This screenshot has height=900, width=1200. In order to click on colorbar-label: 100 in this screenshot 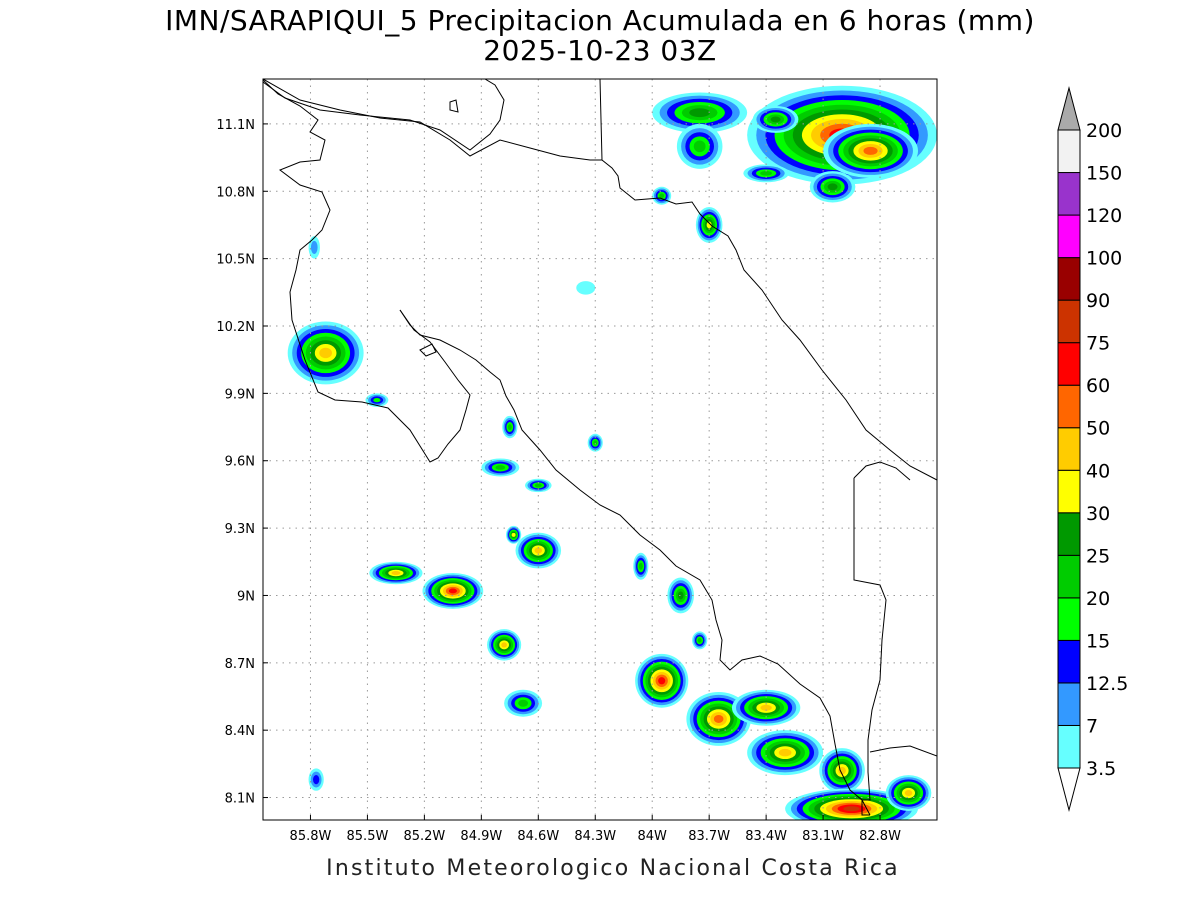, I will do `click(1104, 259)`.